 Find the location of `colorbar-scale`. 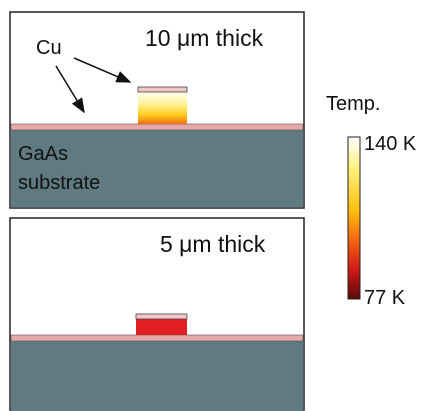

colorbar-scale is located at coordinates (354, 218).